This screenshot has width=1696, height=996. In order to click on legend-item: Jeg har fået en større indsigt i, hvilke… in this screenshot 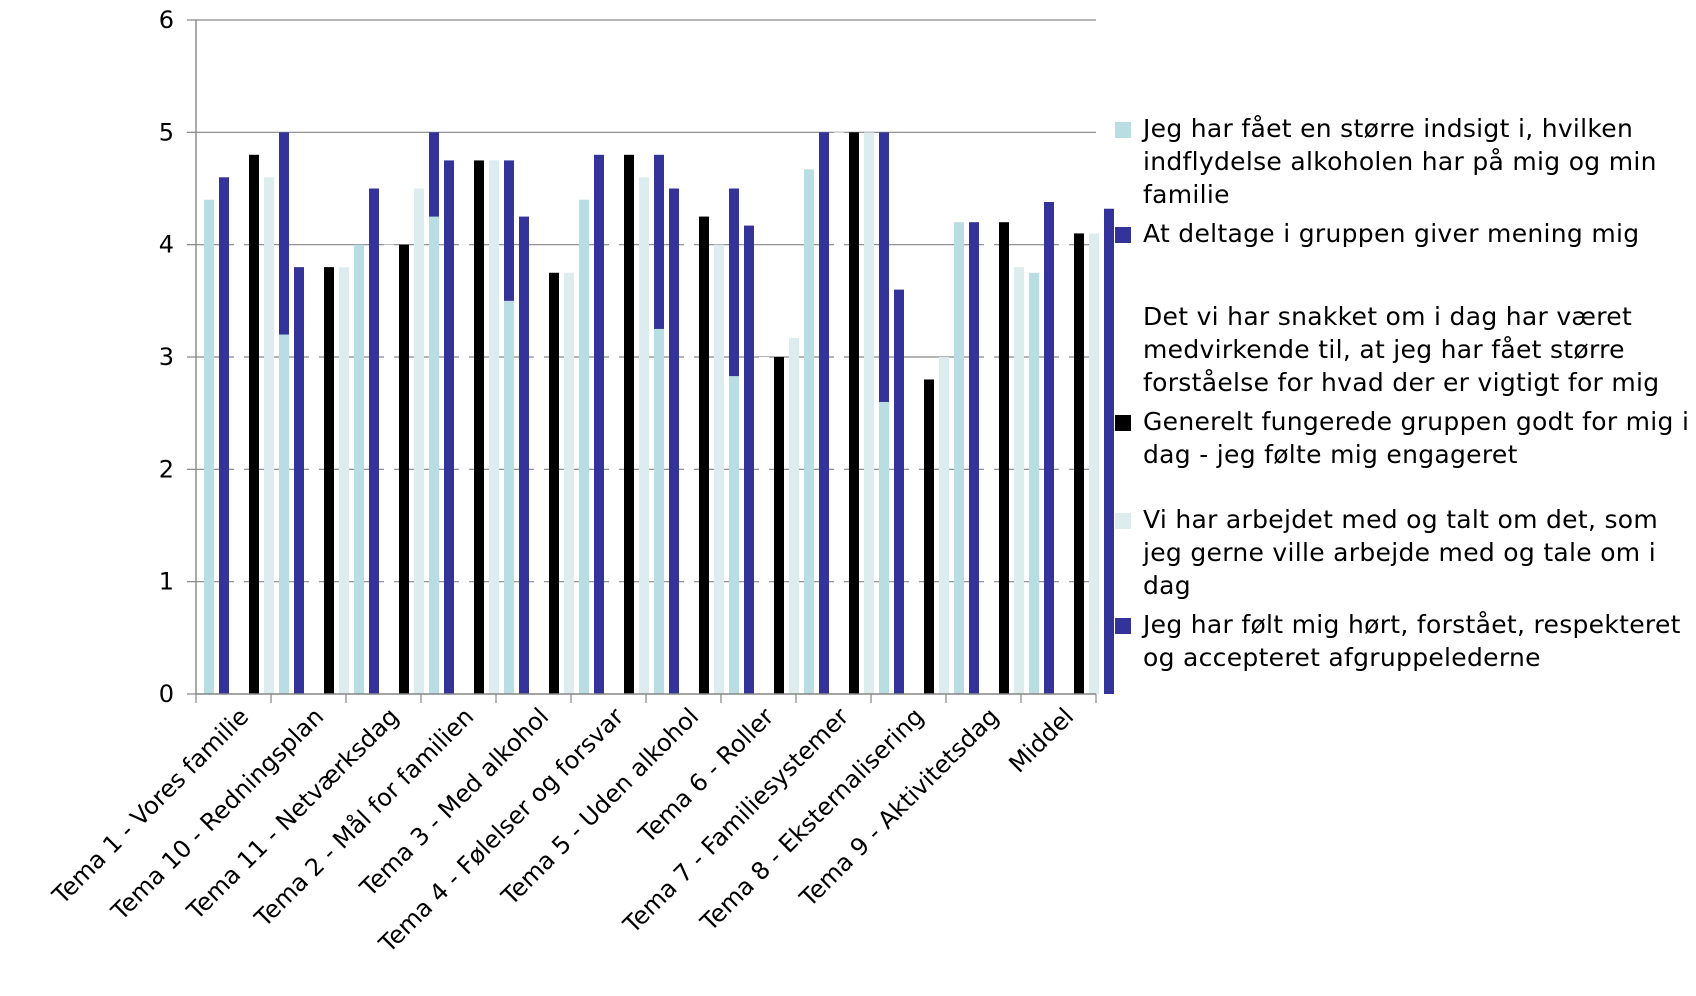, I will do `click(1405, 161)`.